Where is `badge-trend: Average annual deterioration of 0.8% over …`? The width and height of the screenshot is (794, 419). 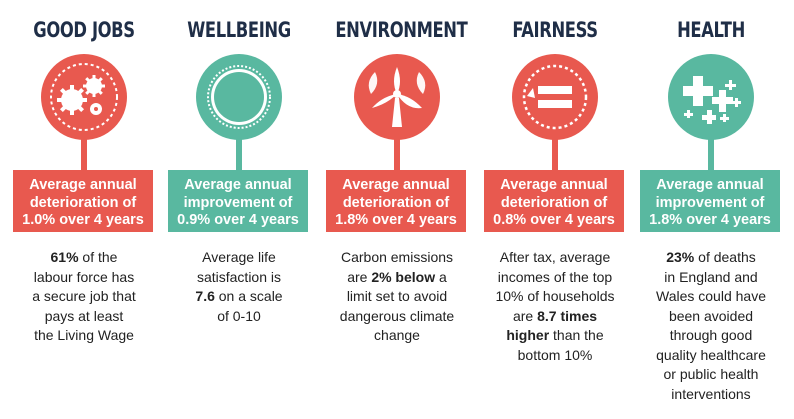
badge-trend: Average annual deterioration of 0.8% over … is located at coordinates (554, 201).